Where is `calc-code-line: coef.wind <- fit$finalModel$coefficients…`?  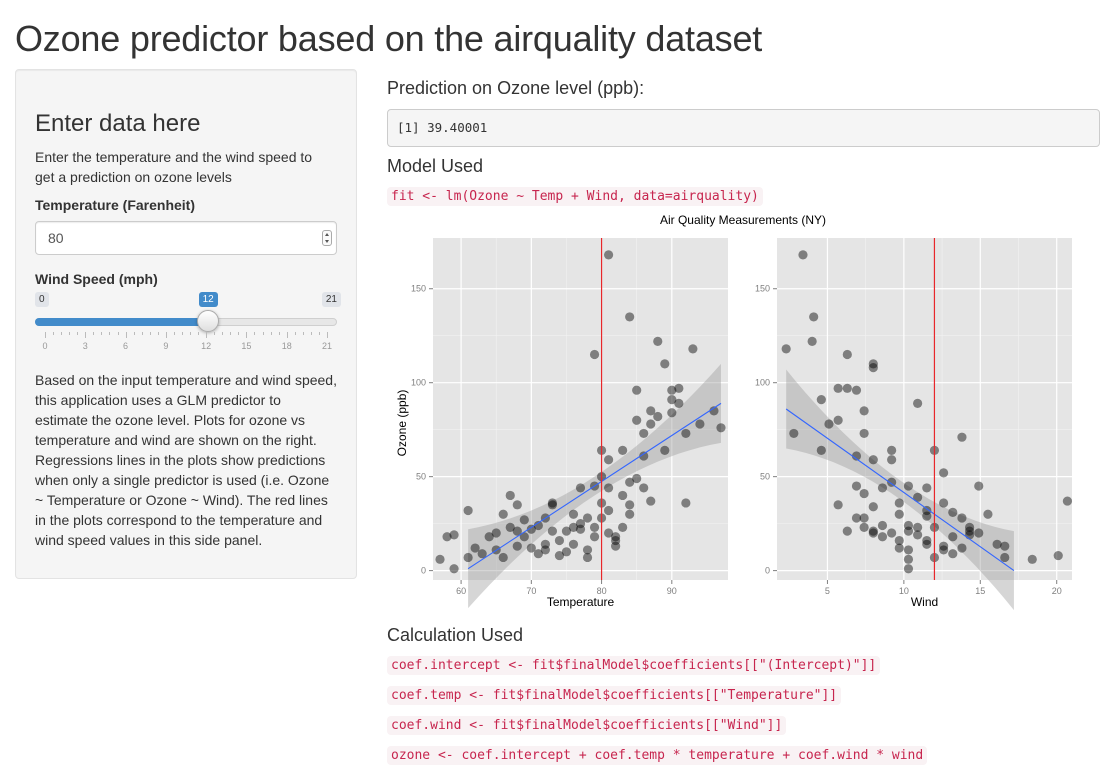 calc-code-line: coef.wind <- fit$finalModel$coefficients… is located at coordinates (587, 725).